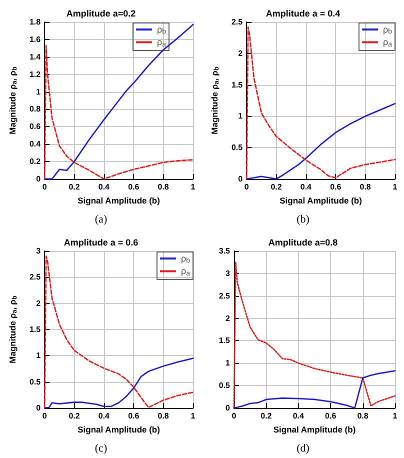 The image size is (404, 458). I want to click on text: (d), so click(303, 448).